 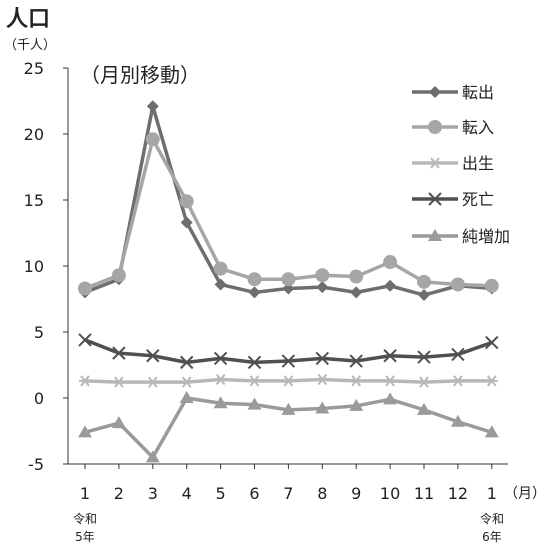 I want to click on y-tick-label: 20, so click(x=34, y=134).